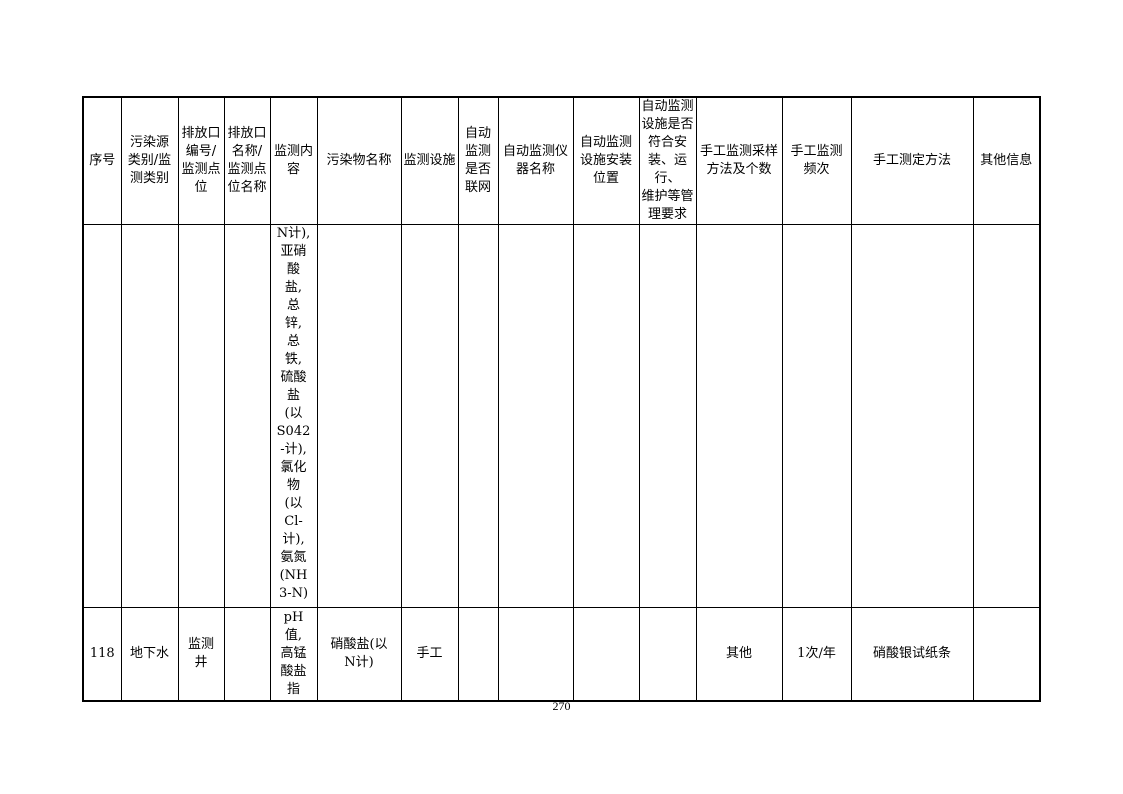 The width and height of the screenshot is (1123, 794). What do you see at coordinates (912, 654) in the screenshot?
I see `table-cell: 硝酸银试纸条` at bounding box center [912, 654].